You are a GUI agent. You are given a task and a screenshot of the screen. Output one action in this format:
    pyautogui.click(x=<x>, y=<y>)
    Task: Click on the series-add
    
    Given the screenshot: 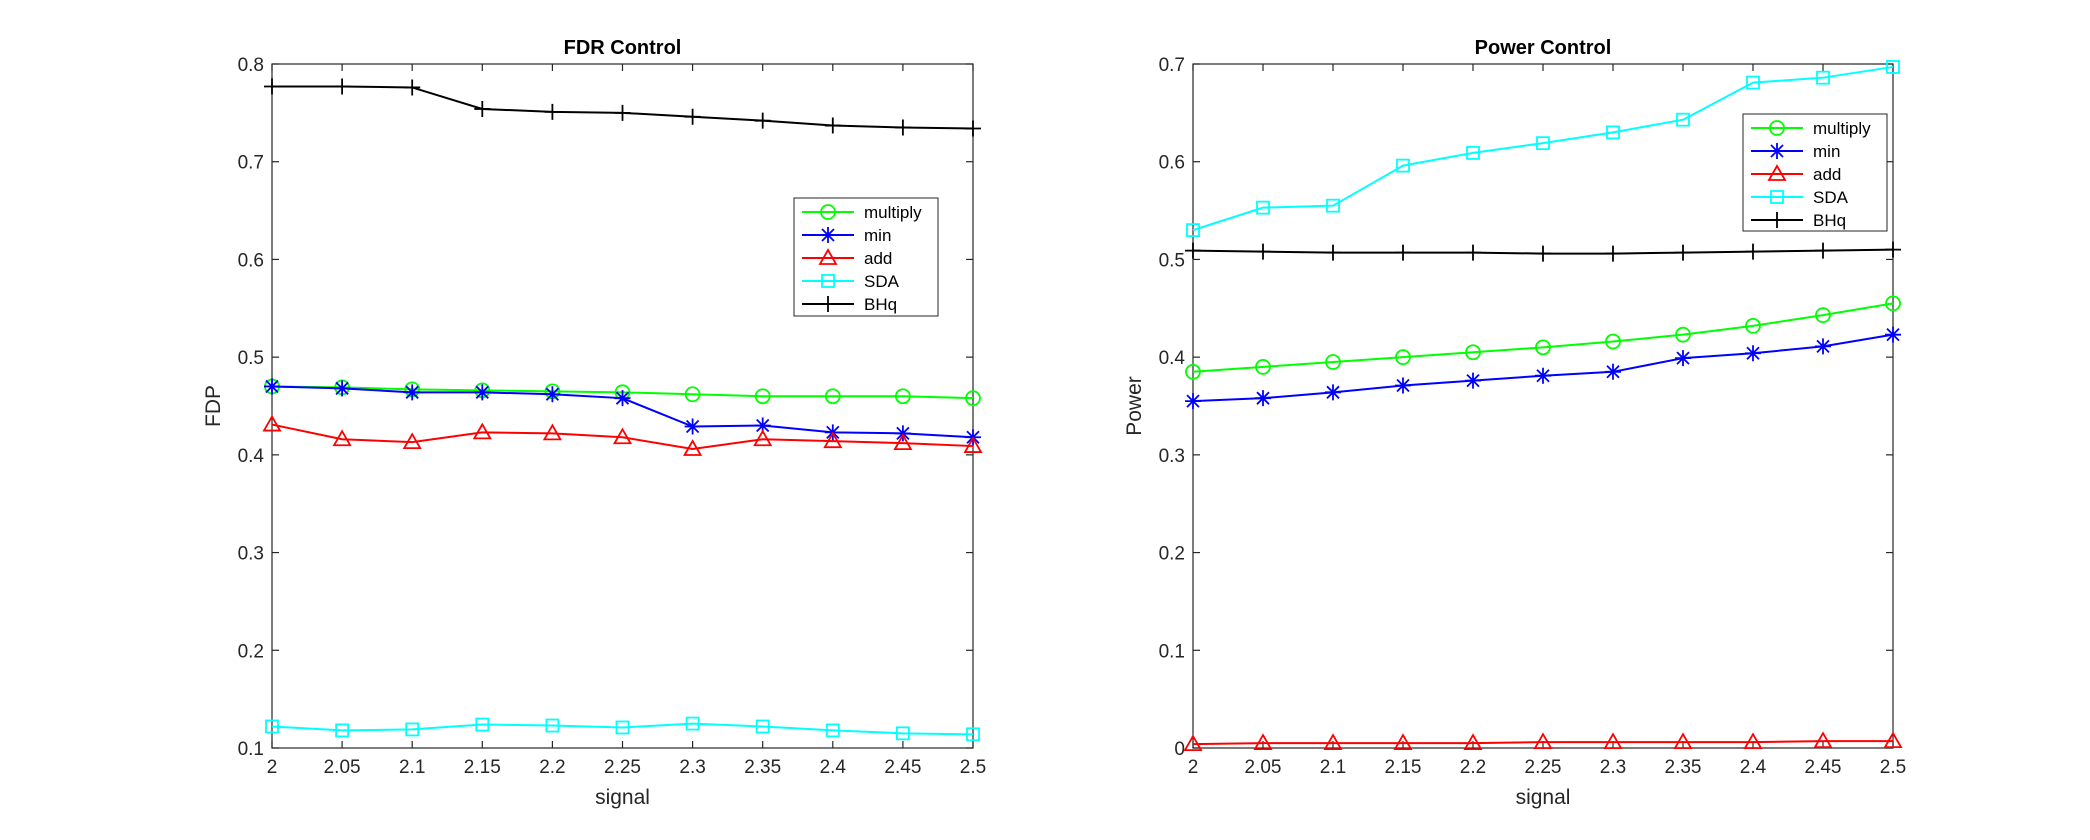 What is the action you would take?
    pyautogui.click(x=1543, y=741)
    